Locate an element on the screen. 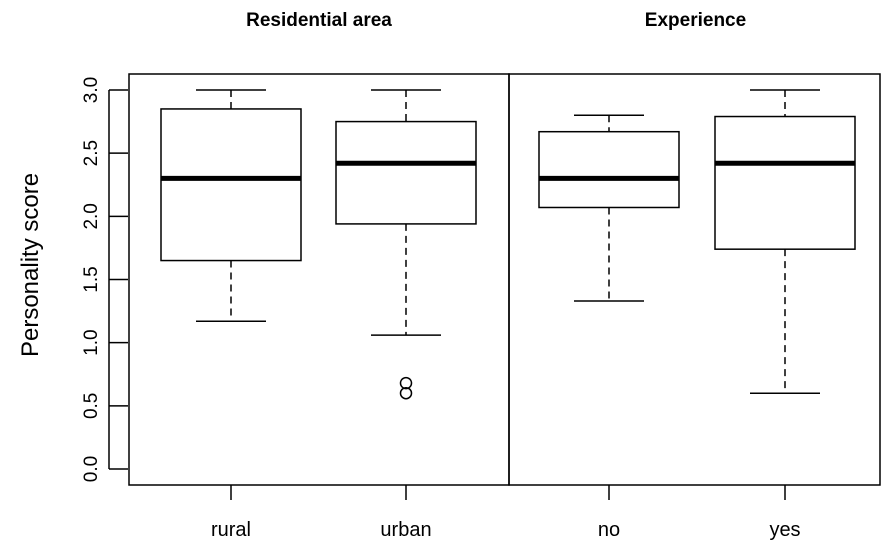 This screenshot has height=544, width=882. y-tick-label: 2.0 is located at coordinates (91, 216).